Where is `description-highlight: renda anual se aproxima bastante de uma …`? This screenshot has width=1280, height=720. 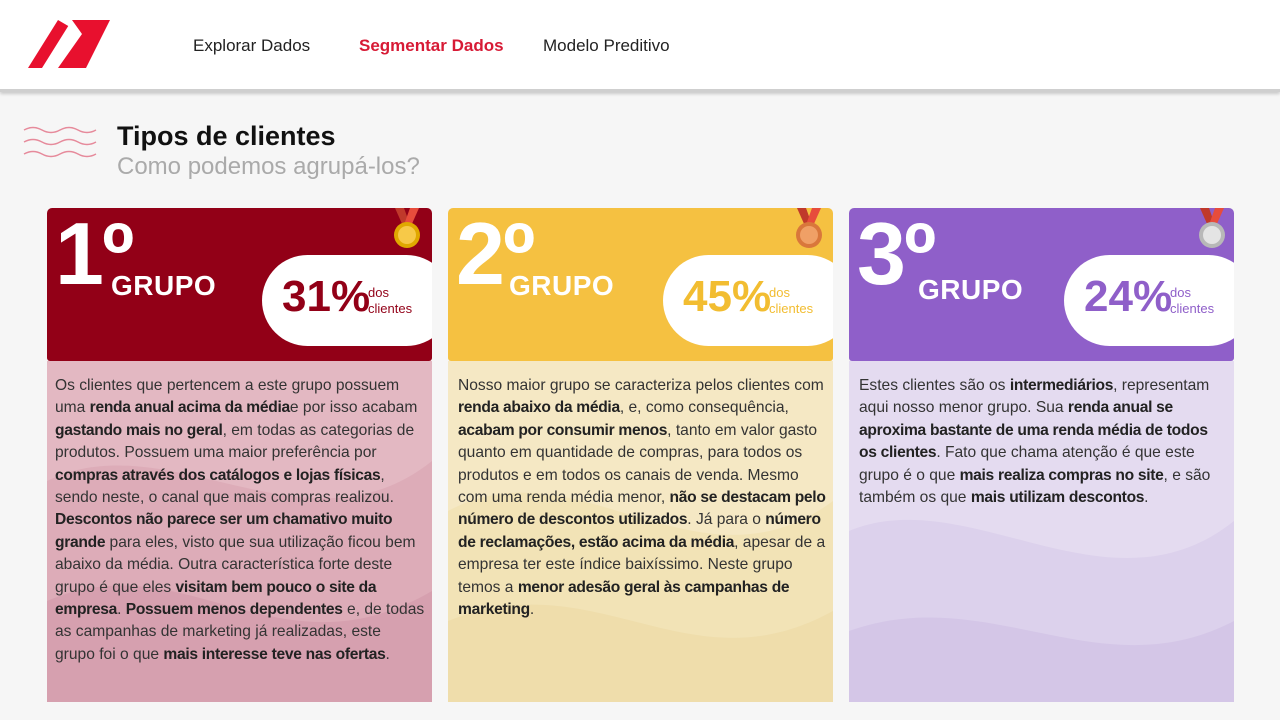 description-highlight: renda anual se aproxima bastante de uma … is located at coordinates (1033, 430).